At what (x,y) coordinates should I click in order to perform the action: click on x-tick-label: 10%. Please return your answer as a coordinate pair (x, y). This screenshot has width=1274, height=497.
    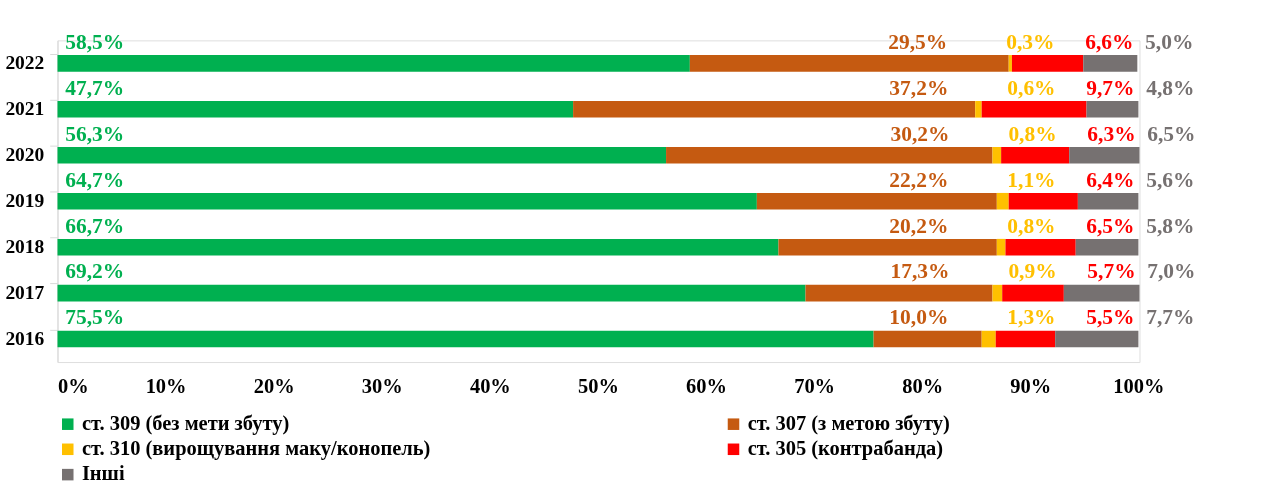
    Looking at the image, I should click on (166, 385).